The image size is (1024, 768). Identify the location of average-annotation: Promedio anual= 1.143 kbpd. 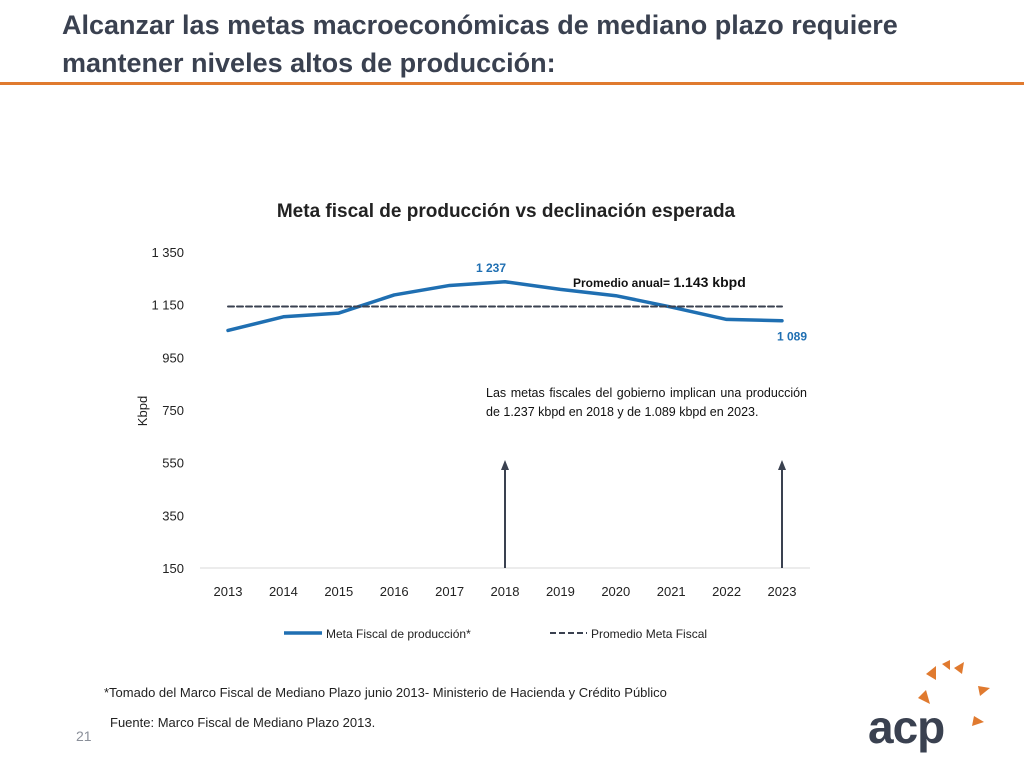
(659, 282).